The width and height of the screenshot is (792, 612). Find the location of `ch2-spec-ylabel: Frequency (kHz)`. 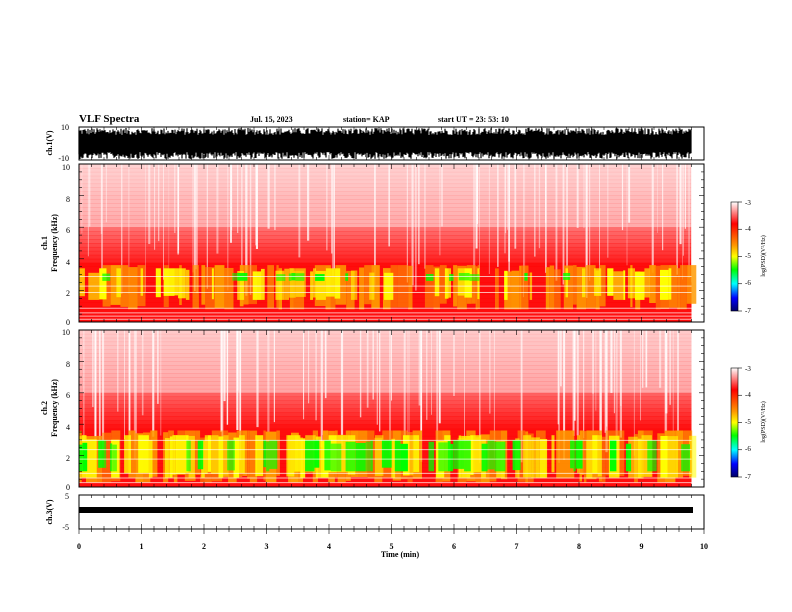

ch2-spec-ylabel: Frequency (kHz) is located at coordinates (54, 408).